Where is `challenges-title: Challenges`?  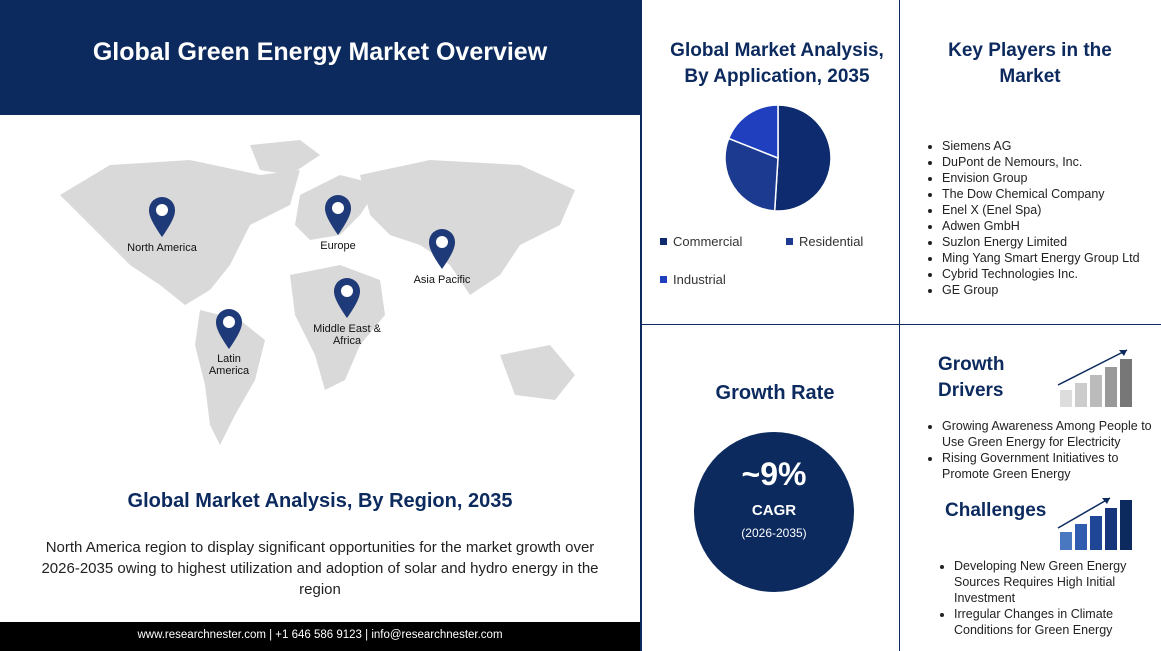 challenges-title: Challenges is located at coordinates (996, 510).